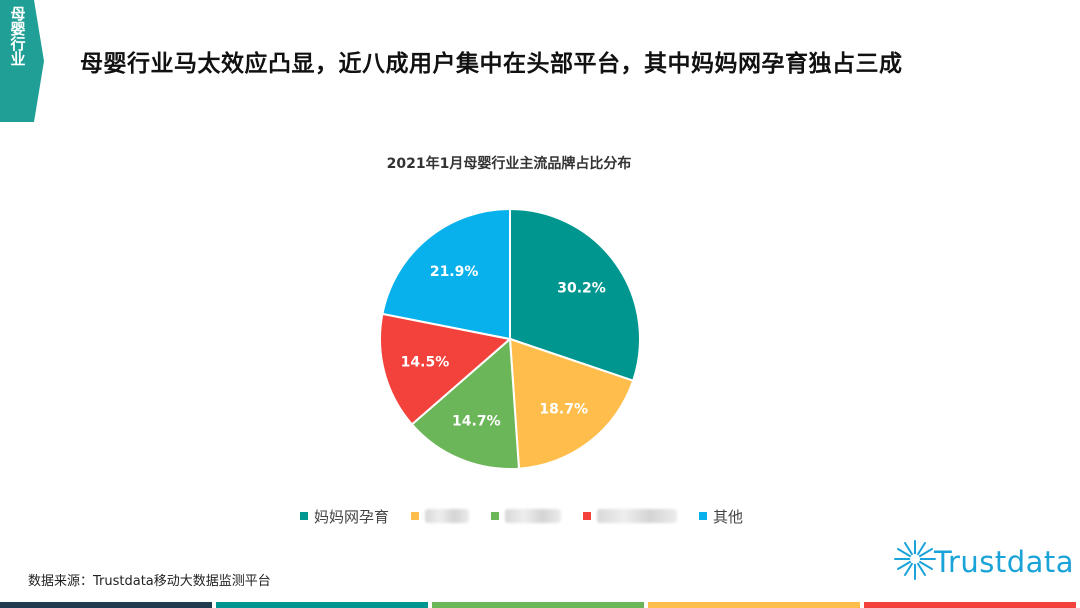 The image size is (1080, 608). Describe the element at coordinates (491, 64) in the screenshot. I see `page-title: 母婴行业马太效应凸显，近八成用户集中在头部平台，其中妈妈网孕育独占三成` at that location.